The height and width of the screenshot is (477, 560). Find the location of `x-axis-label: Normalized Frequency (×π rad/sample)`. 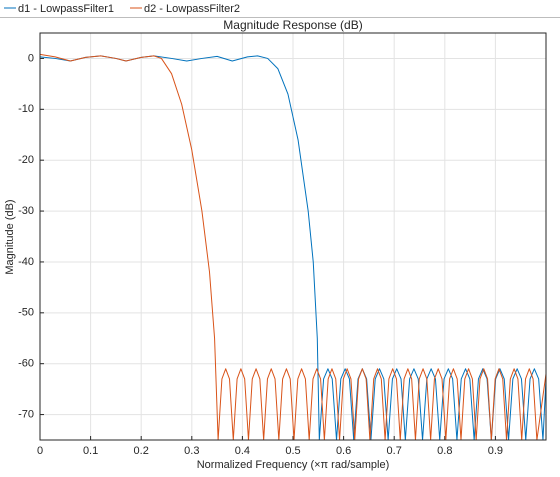

x-axis-label: Normalized Frequency (×π rad/sample) is located at coordinates (293, 465).